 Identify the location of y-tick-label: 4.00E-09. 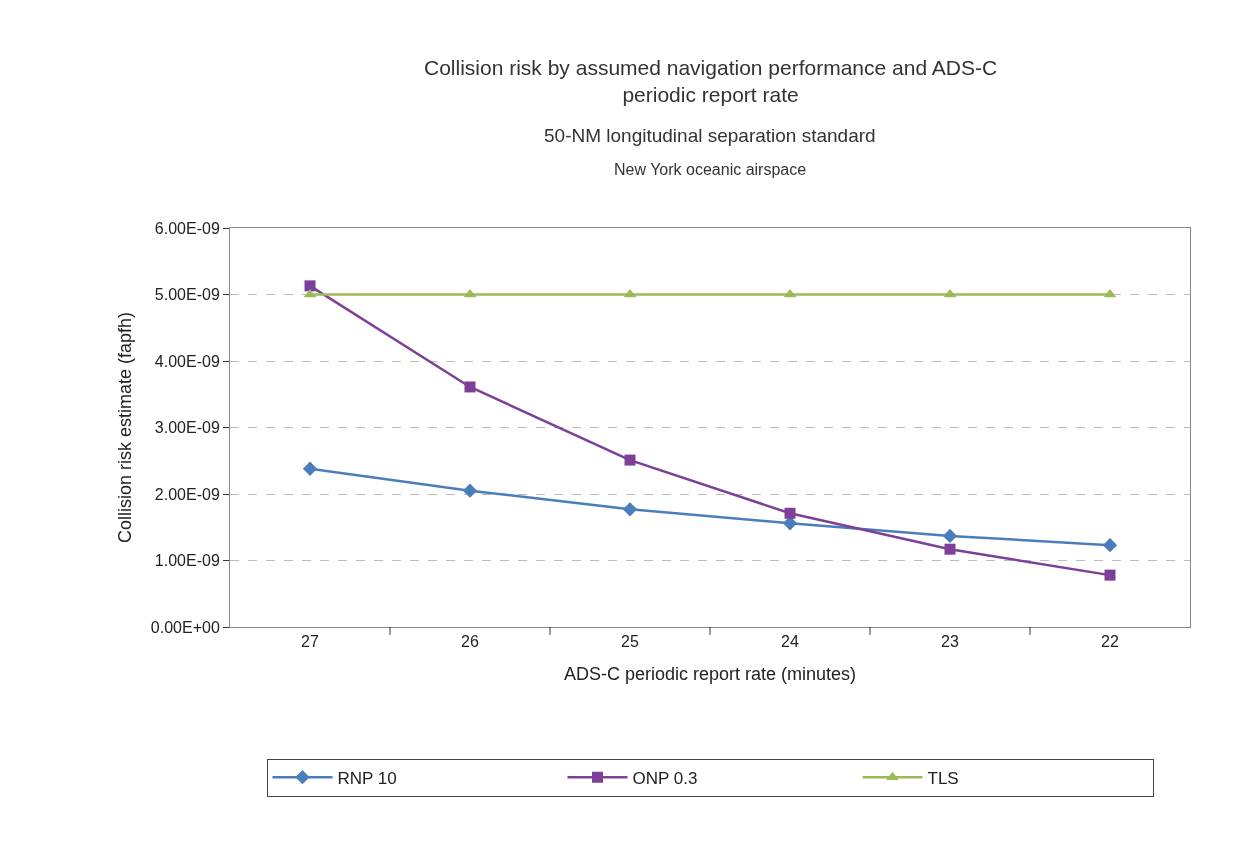
(187, 361).